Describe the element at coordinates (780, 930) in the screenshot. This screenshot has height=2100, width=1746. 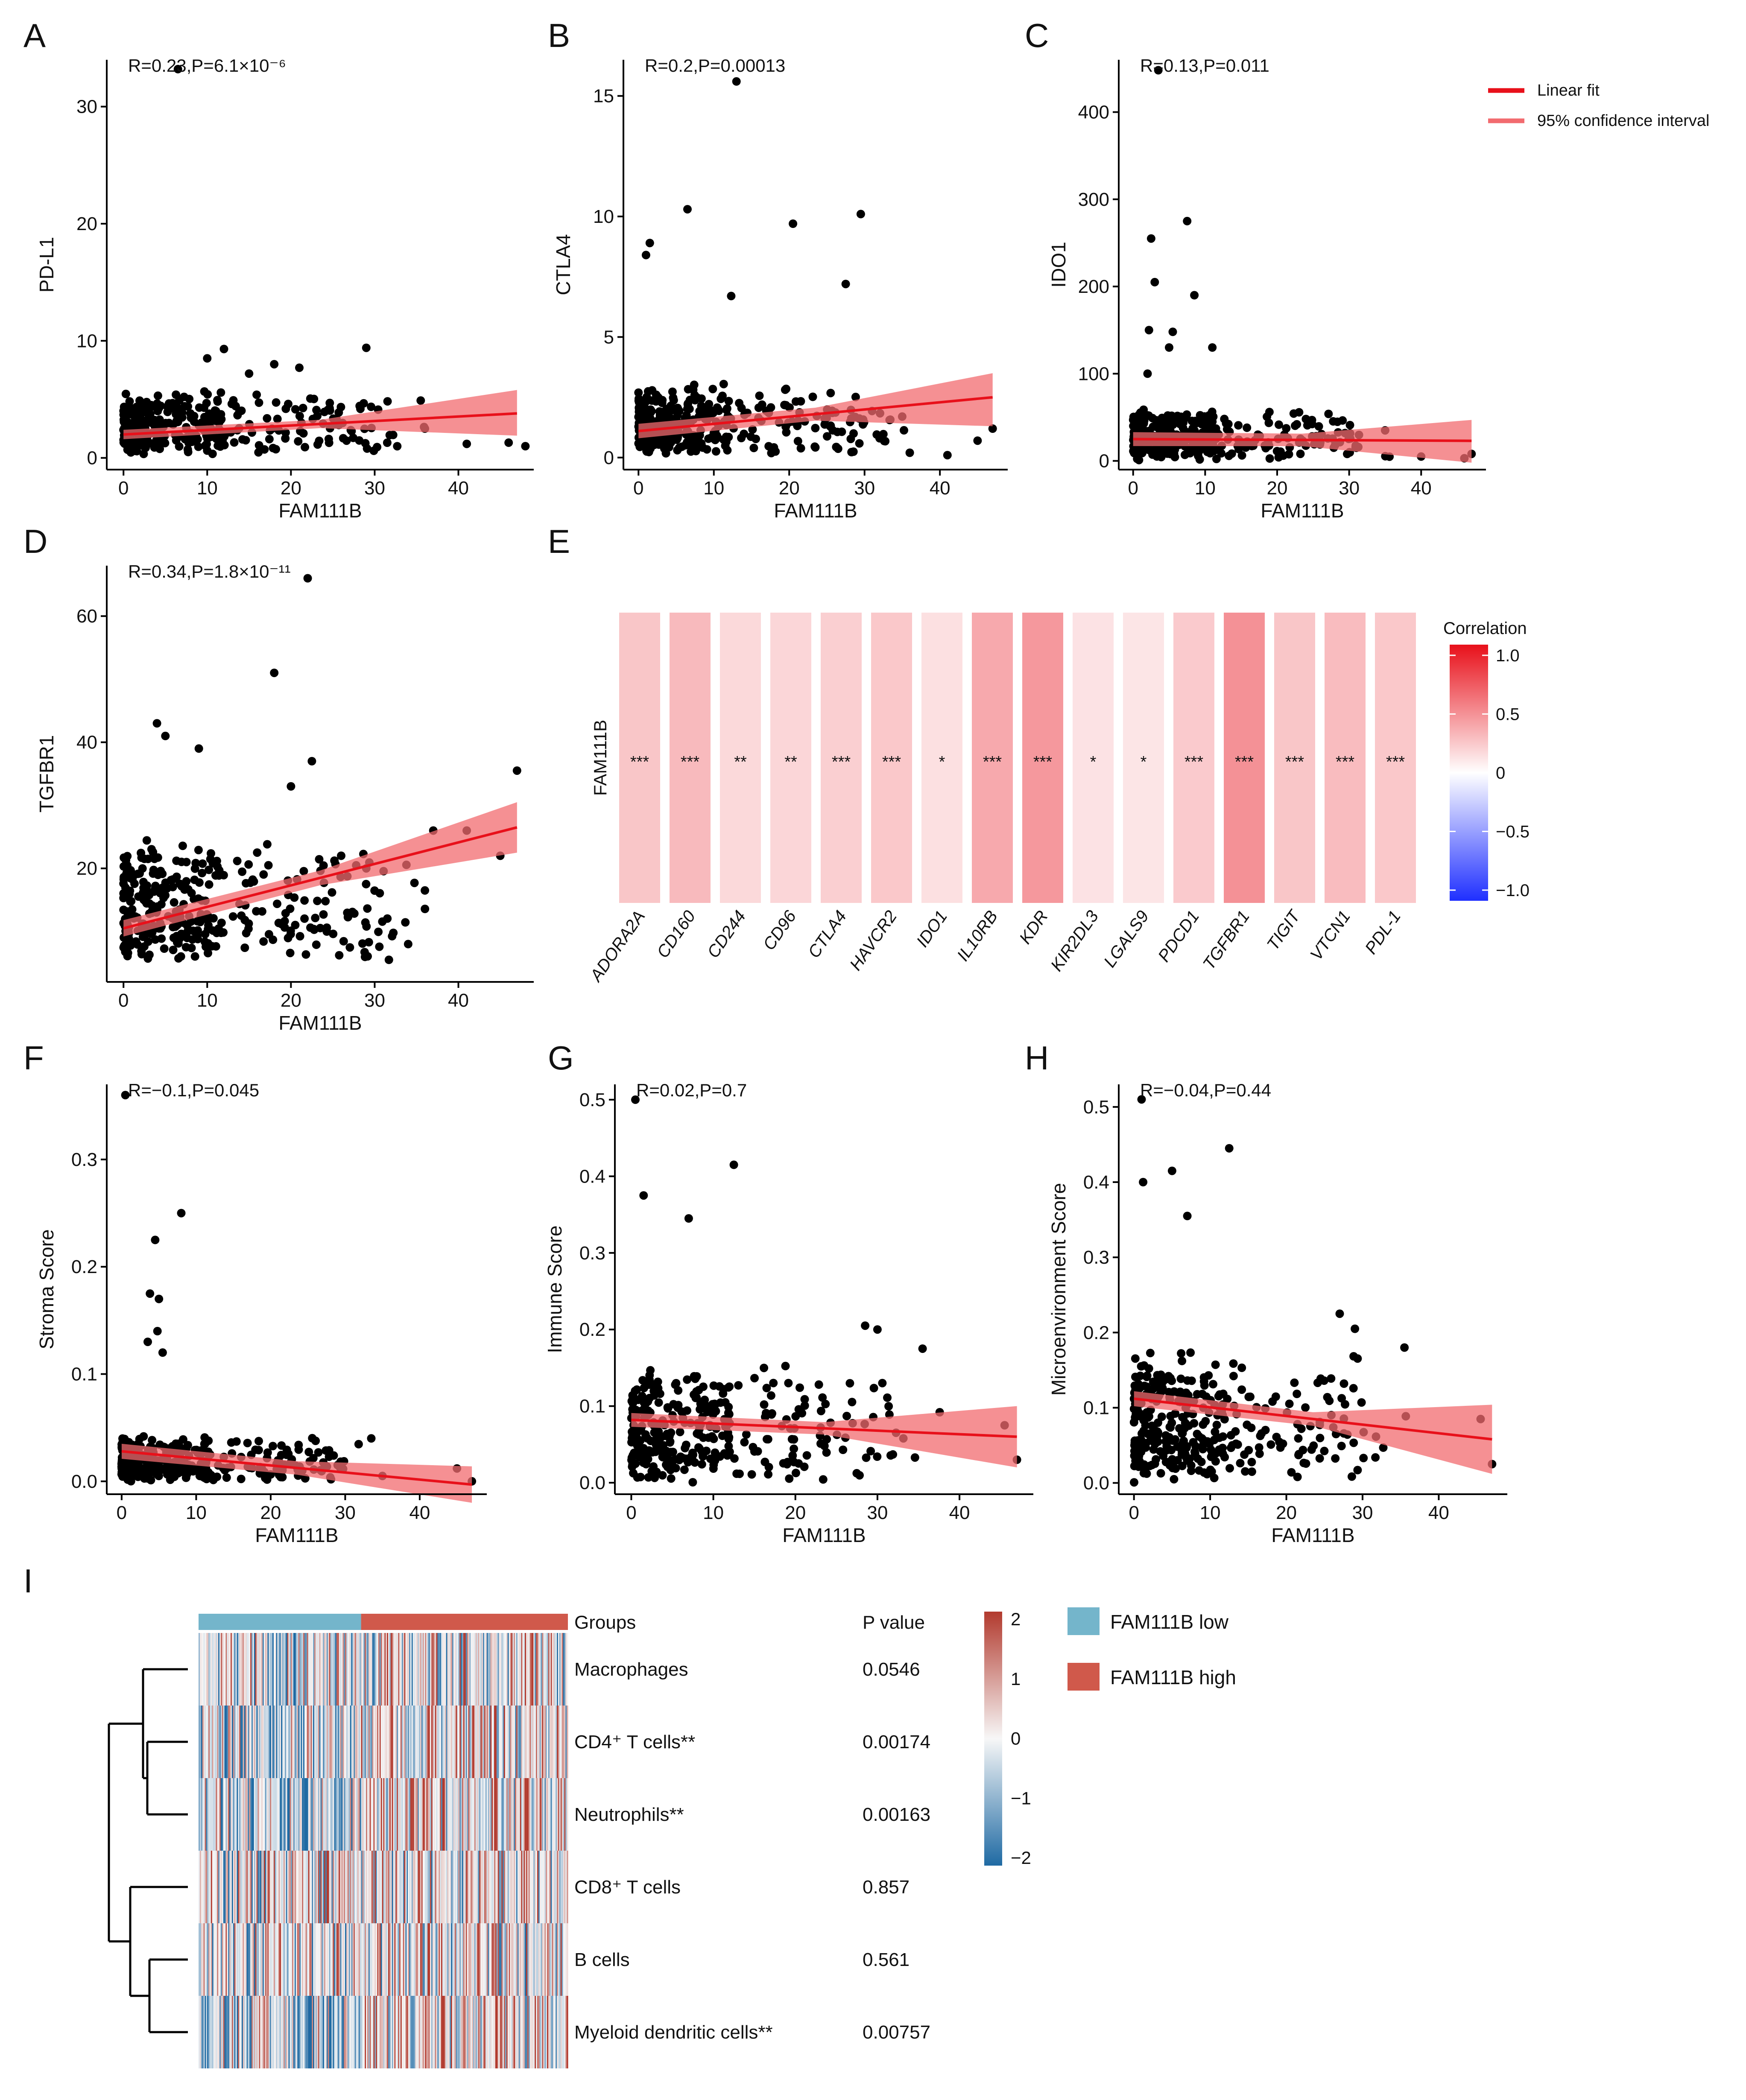
I see `gene-label: CD96` at that location.